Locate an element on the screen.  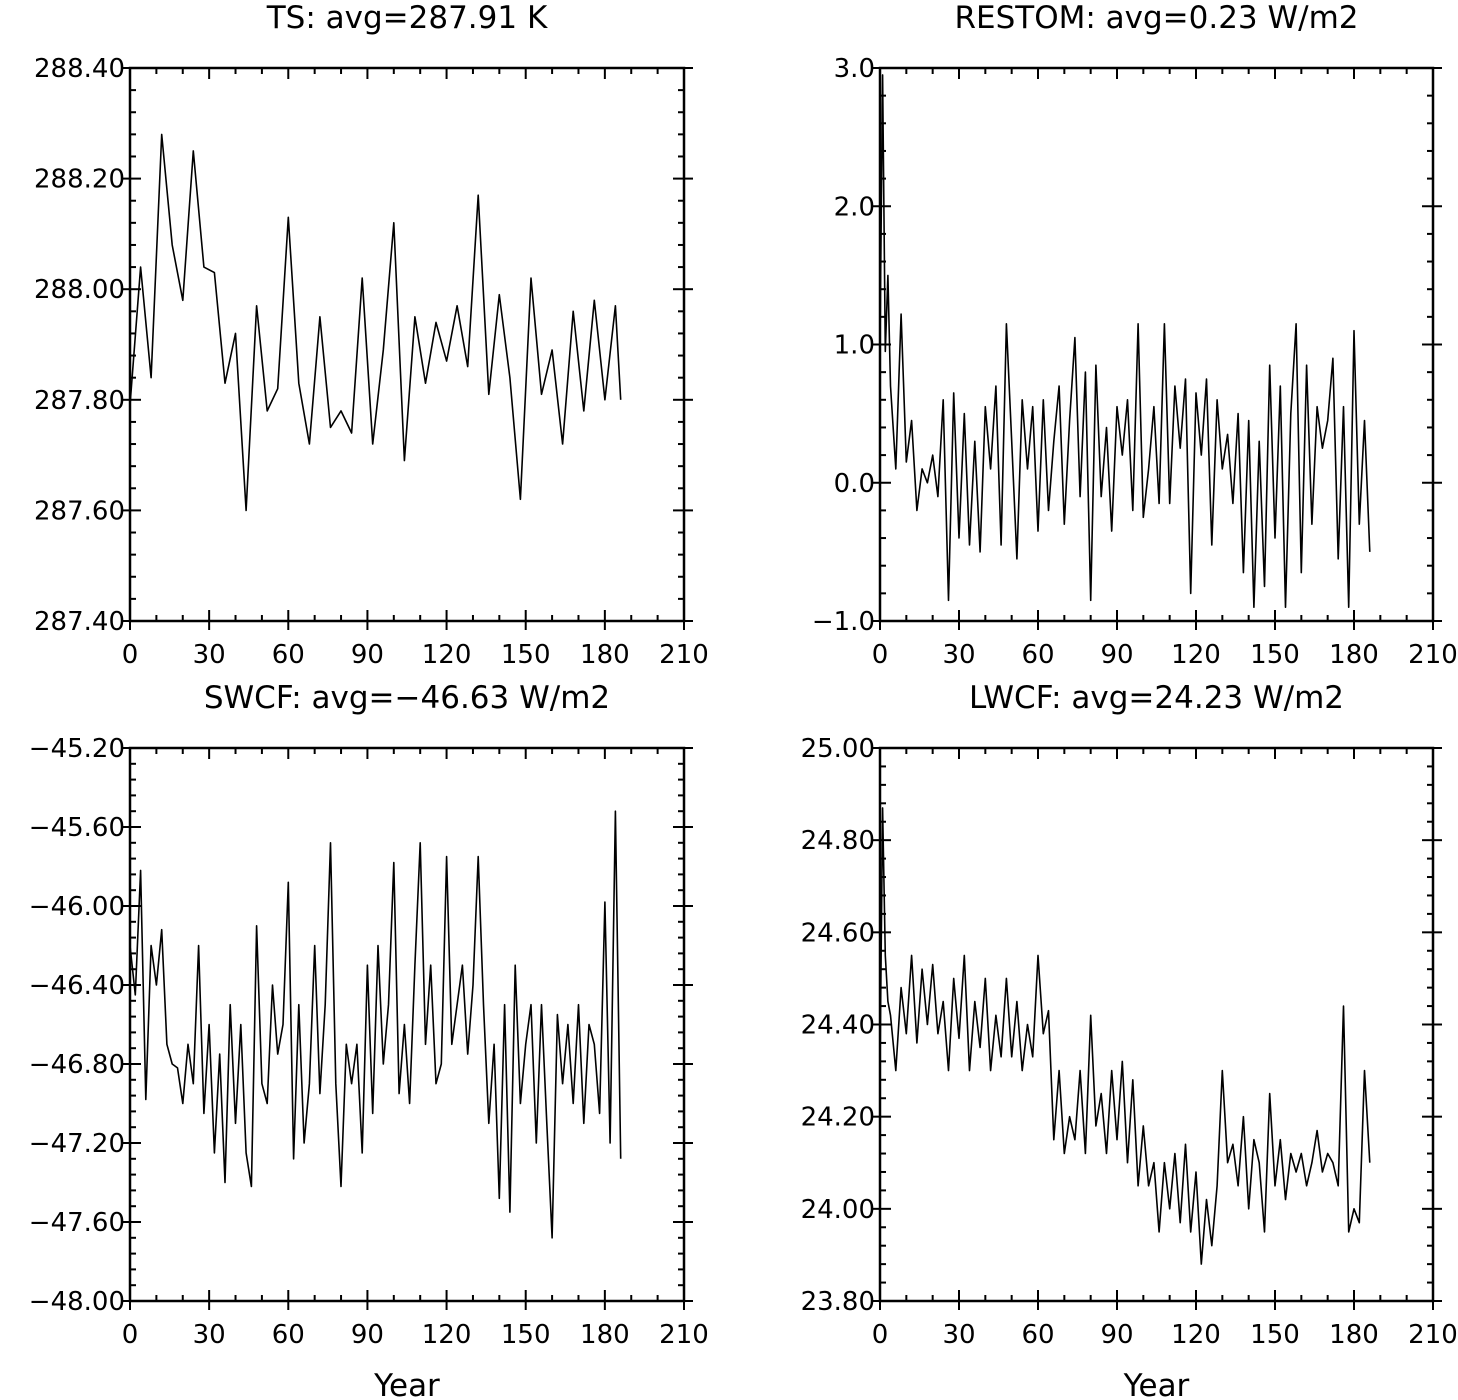
y-tick-label: 288.20 is located at coordinates (79, 180).